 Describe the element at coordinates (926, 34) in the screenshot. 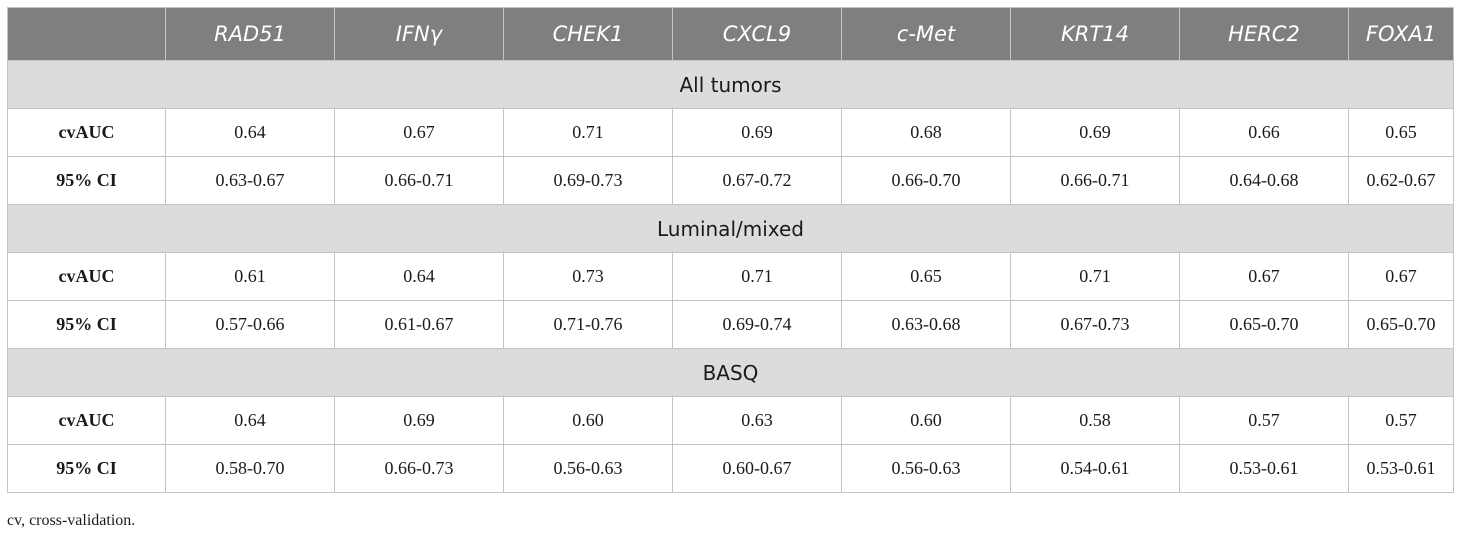

I see `header-cell-c-met: c-Met` at that location.